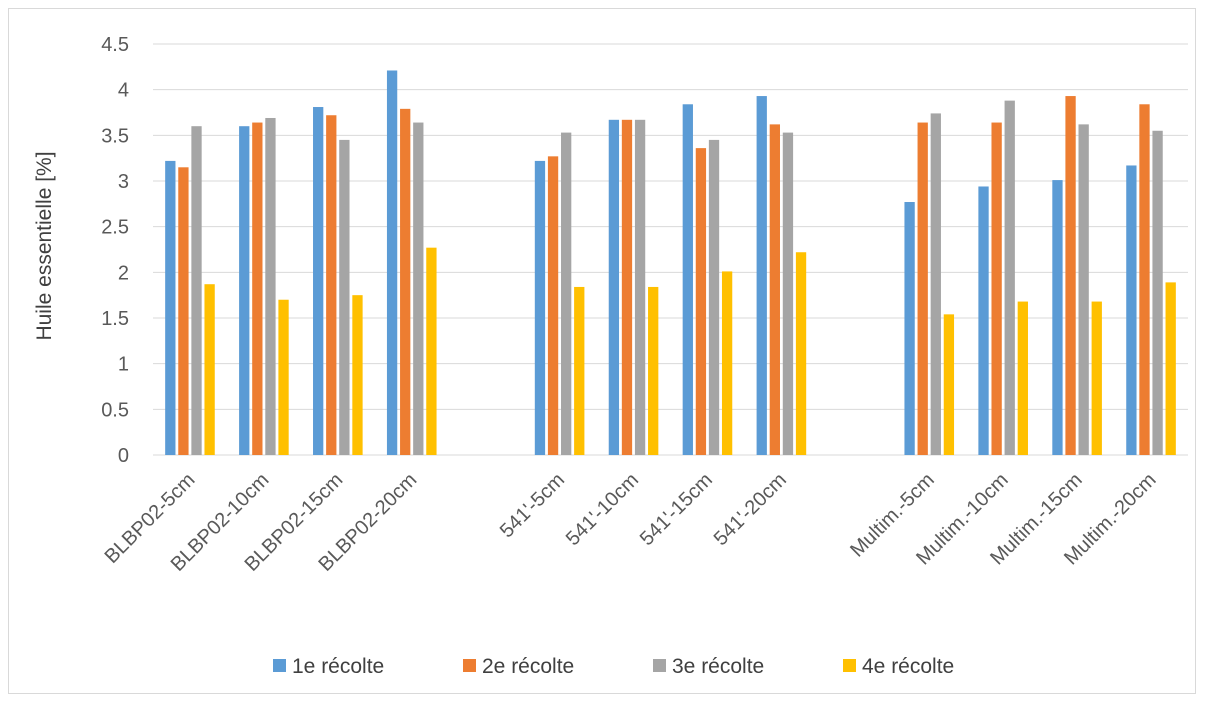  What do you see at coordinates (602, 509) in the screenshot?
I see `x-tick-label: 541'-10cm` at bounding box center [602, 509].